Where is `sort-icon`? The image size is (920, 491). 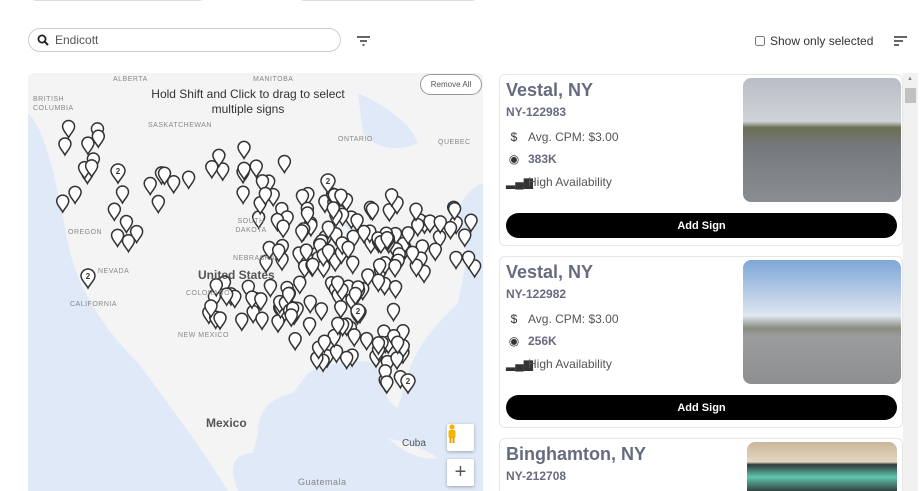 sort-icon is located at coordinates (900, 41).